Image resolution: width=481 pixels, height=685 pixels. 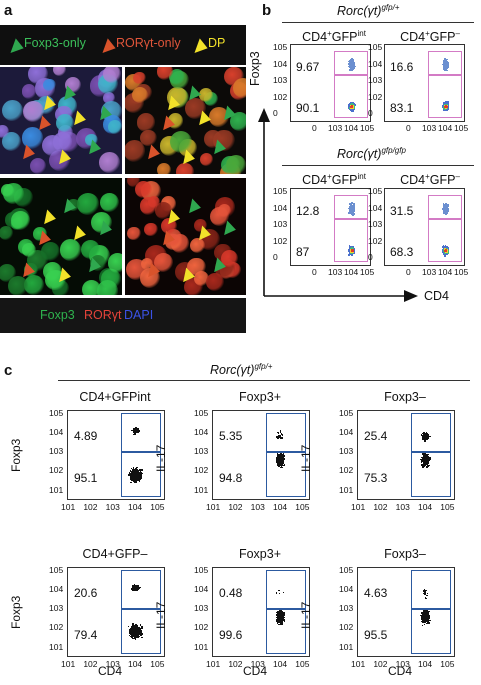 What do you see at coordinates (8, 370) in the screenshot?
I see `panel-label-c: c` at bounding box center [8, 370].